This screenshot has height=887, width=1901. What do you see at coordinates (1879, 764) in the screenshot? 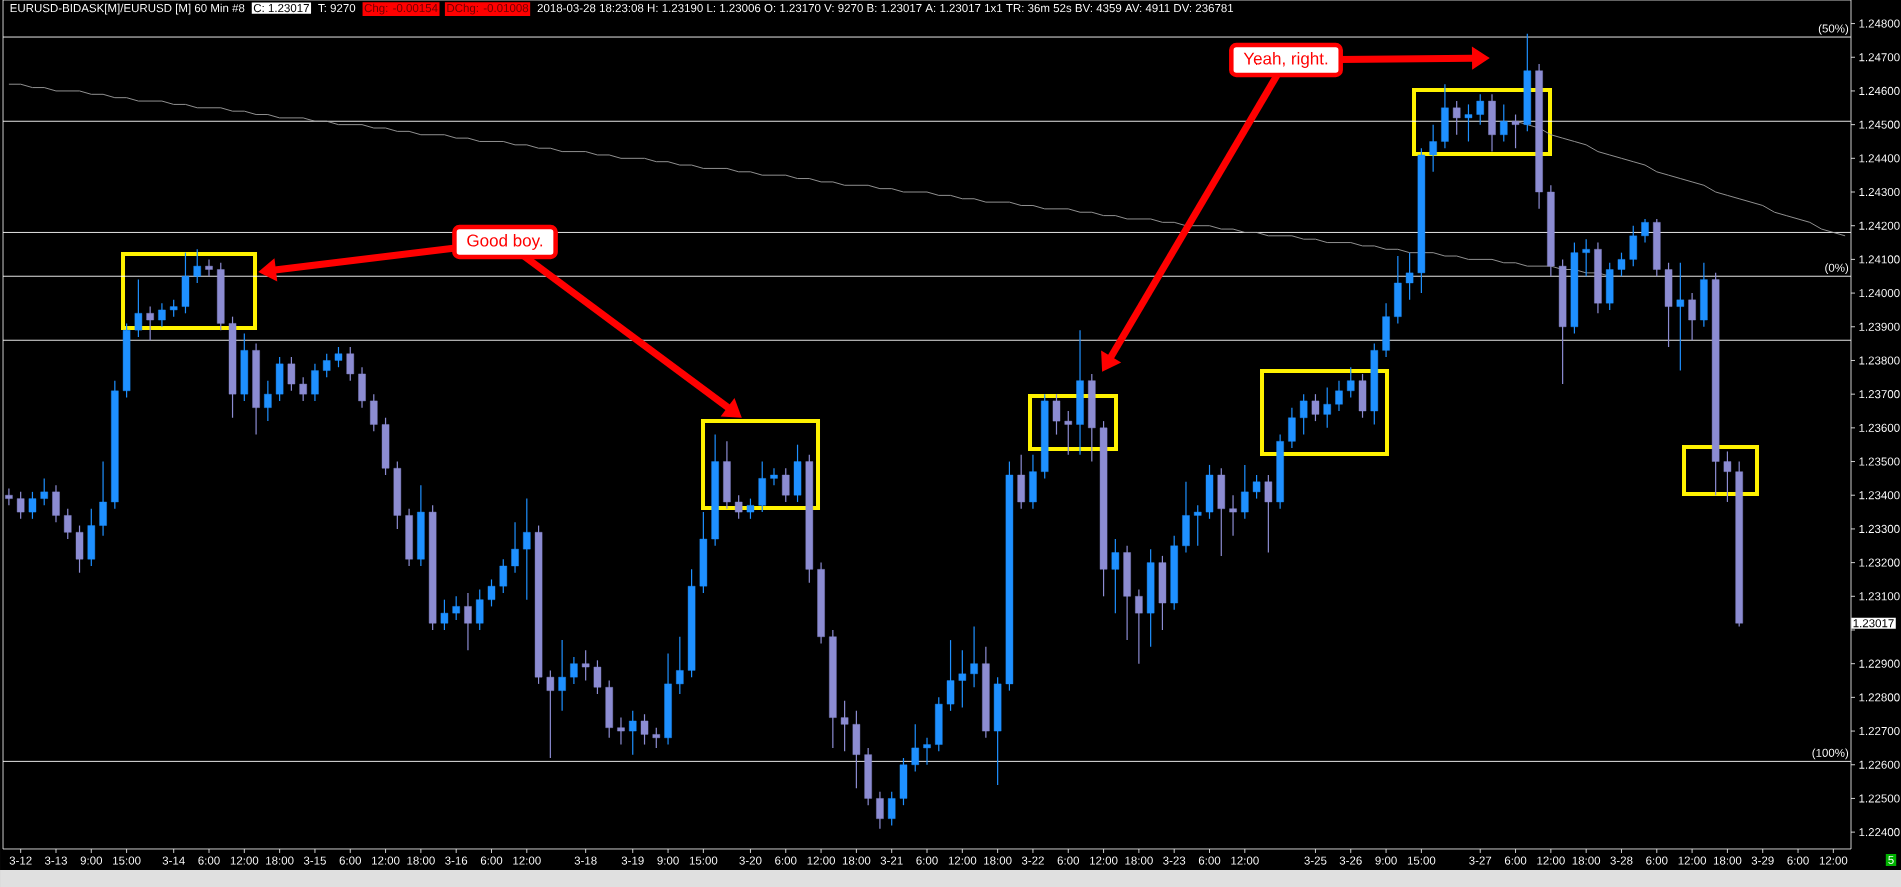
I see `y-tick-label: 1.22600` at bounding box center [1879, 764].